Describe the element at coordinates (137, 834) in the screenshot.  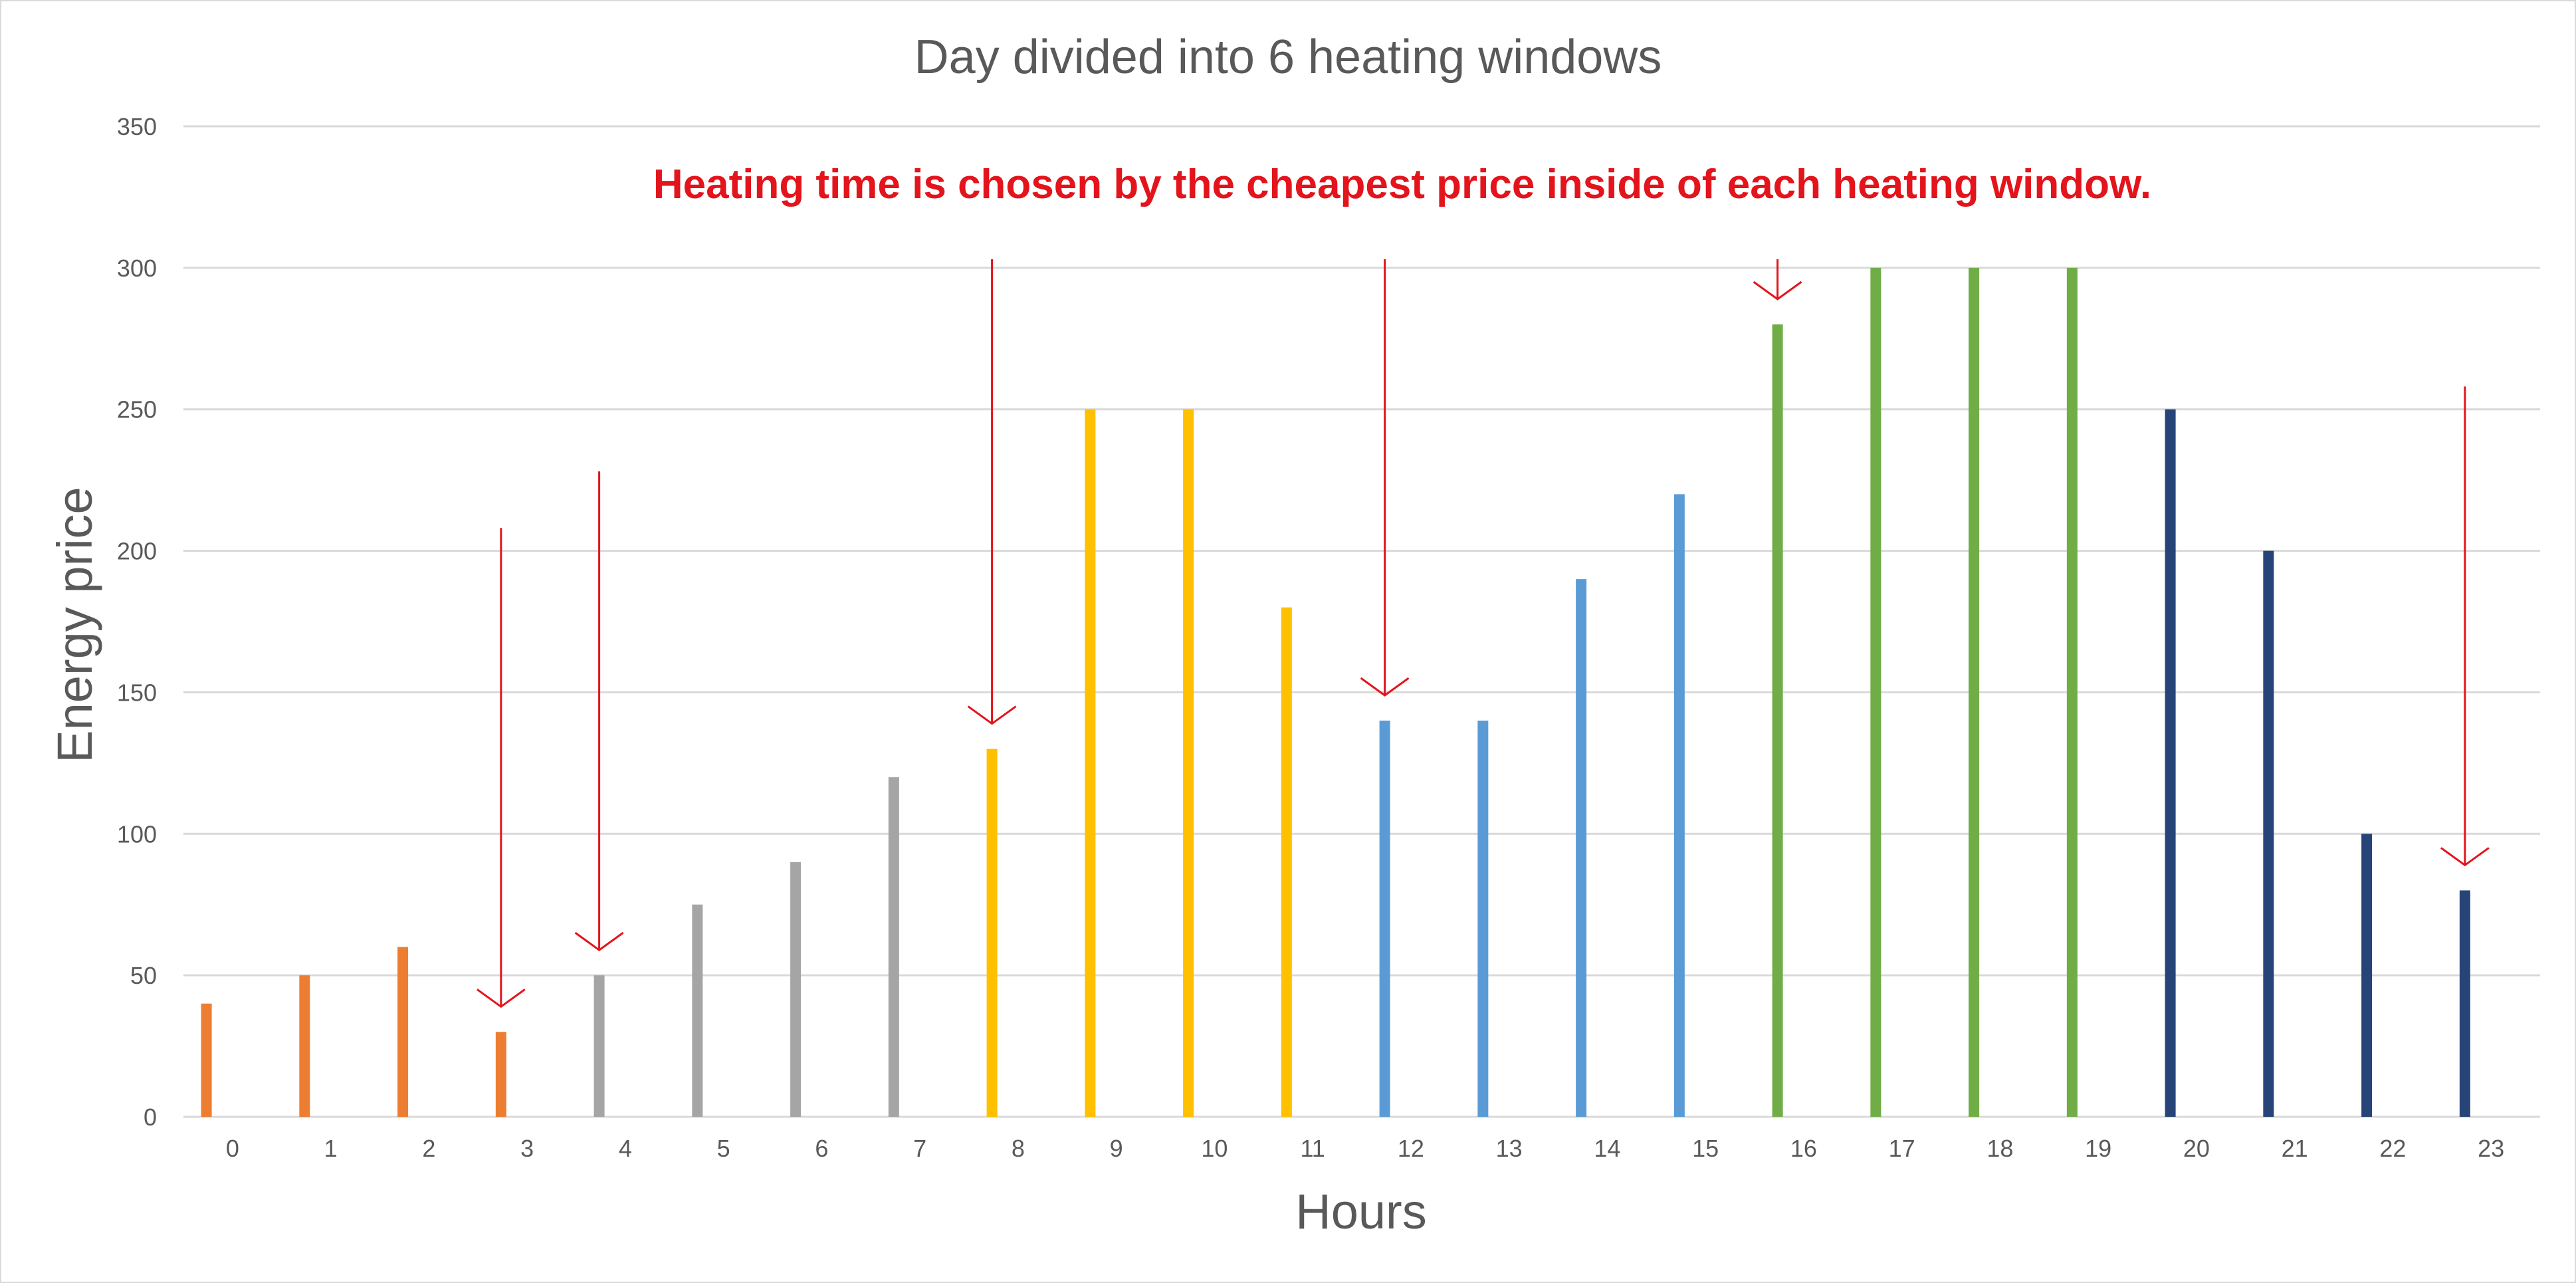
I see `y-tick-label-100: 100` at that location.